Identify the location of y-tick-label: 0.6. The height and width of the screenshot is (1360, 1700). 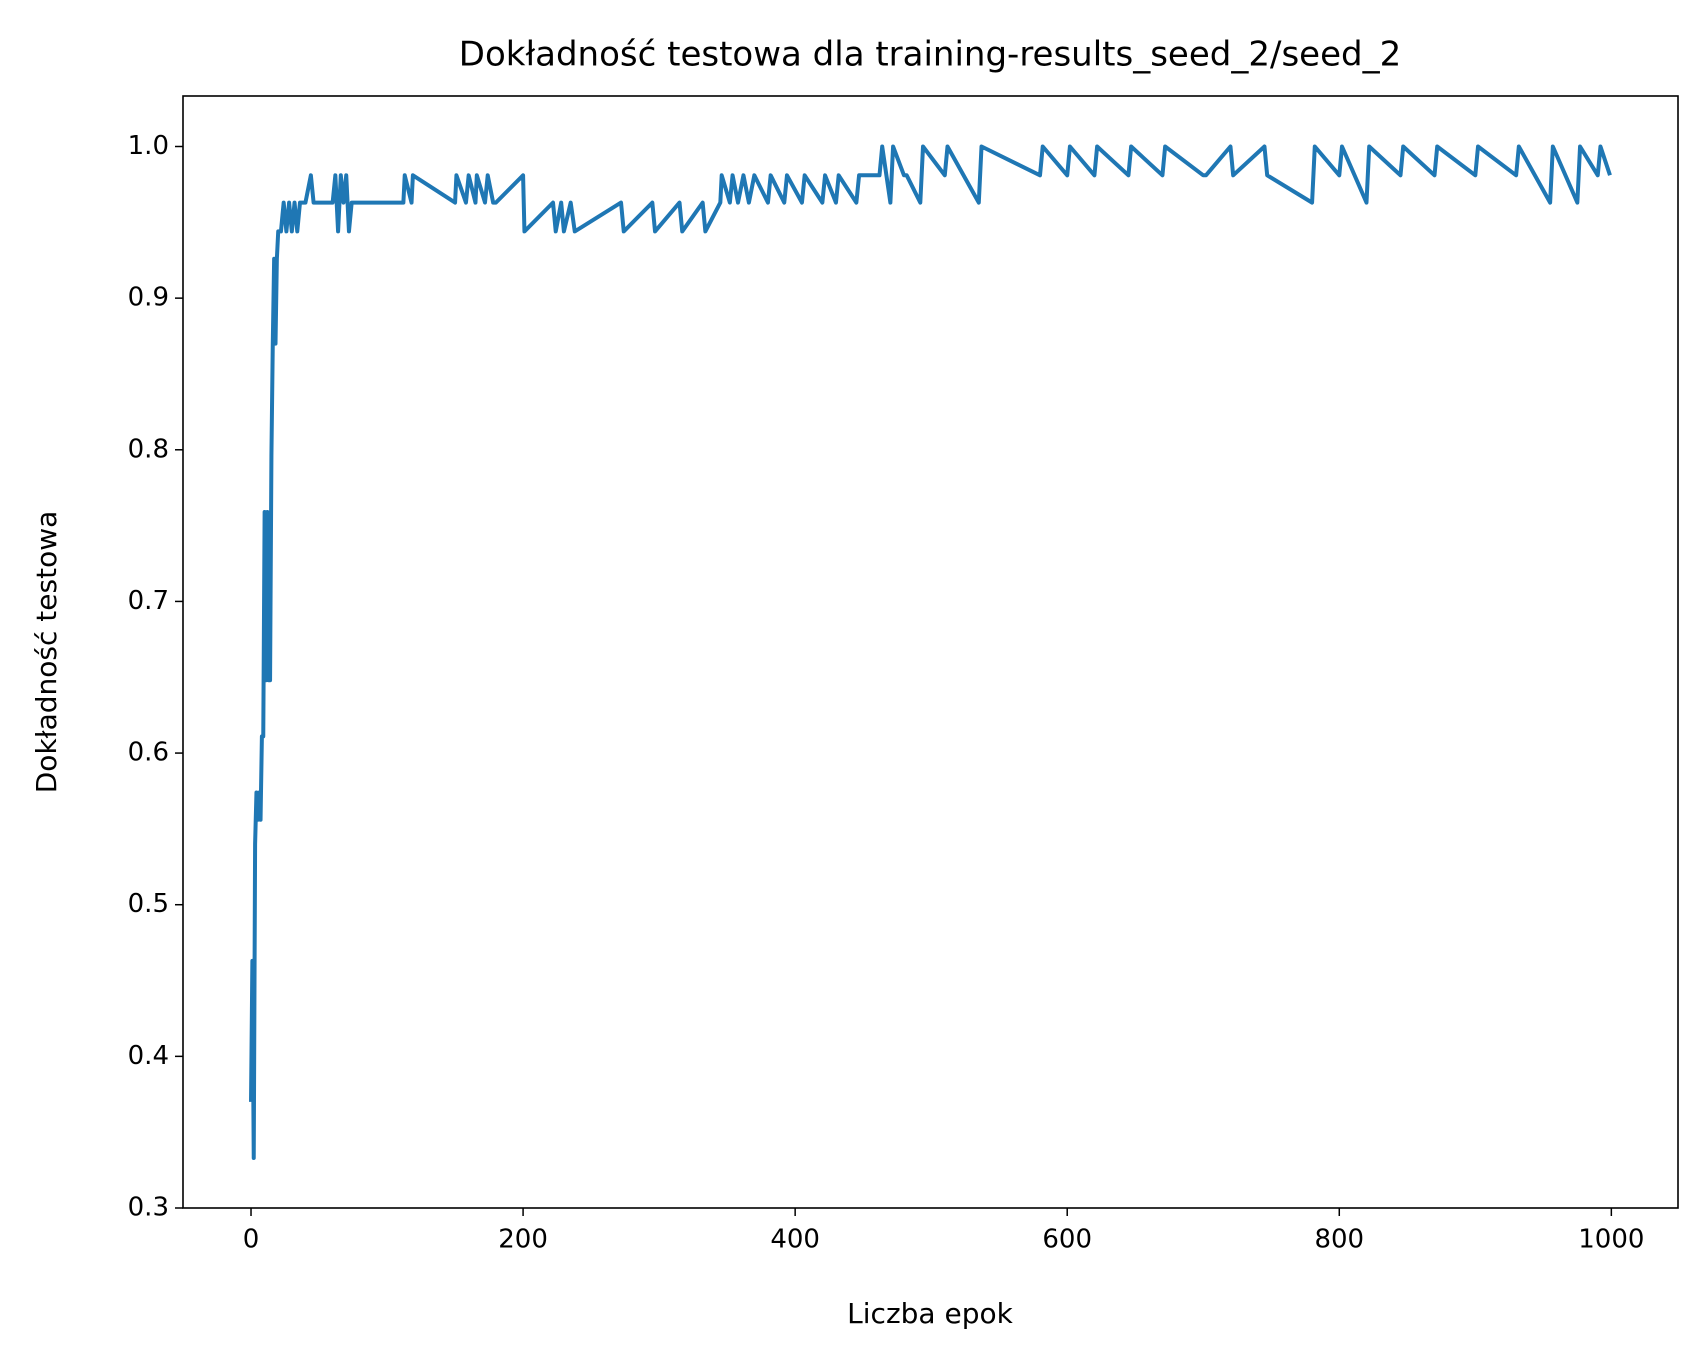
(148, 753).